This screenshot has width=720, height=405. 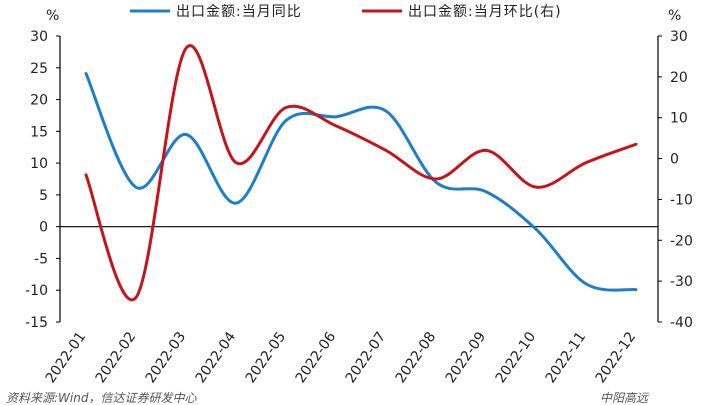 What do you see at coordinates (266, 357) in the screenshot?
I see `x-tick-label: 2022-05` at bounding box center [266, 357].